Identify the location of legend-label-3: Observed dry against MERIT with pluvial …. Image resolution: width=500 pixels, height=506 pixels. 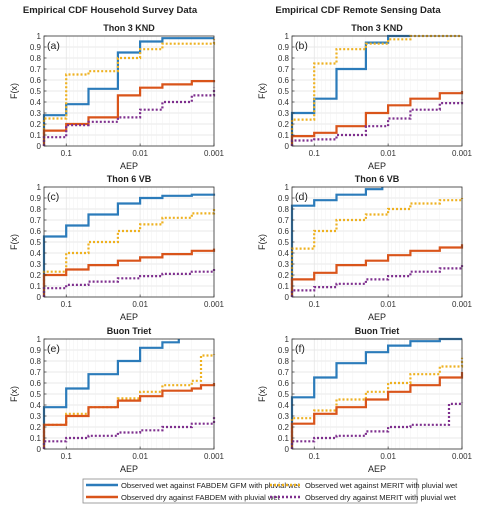
(381, 497).